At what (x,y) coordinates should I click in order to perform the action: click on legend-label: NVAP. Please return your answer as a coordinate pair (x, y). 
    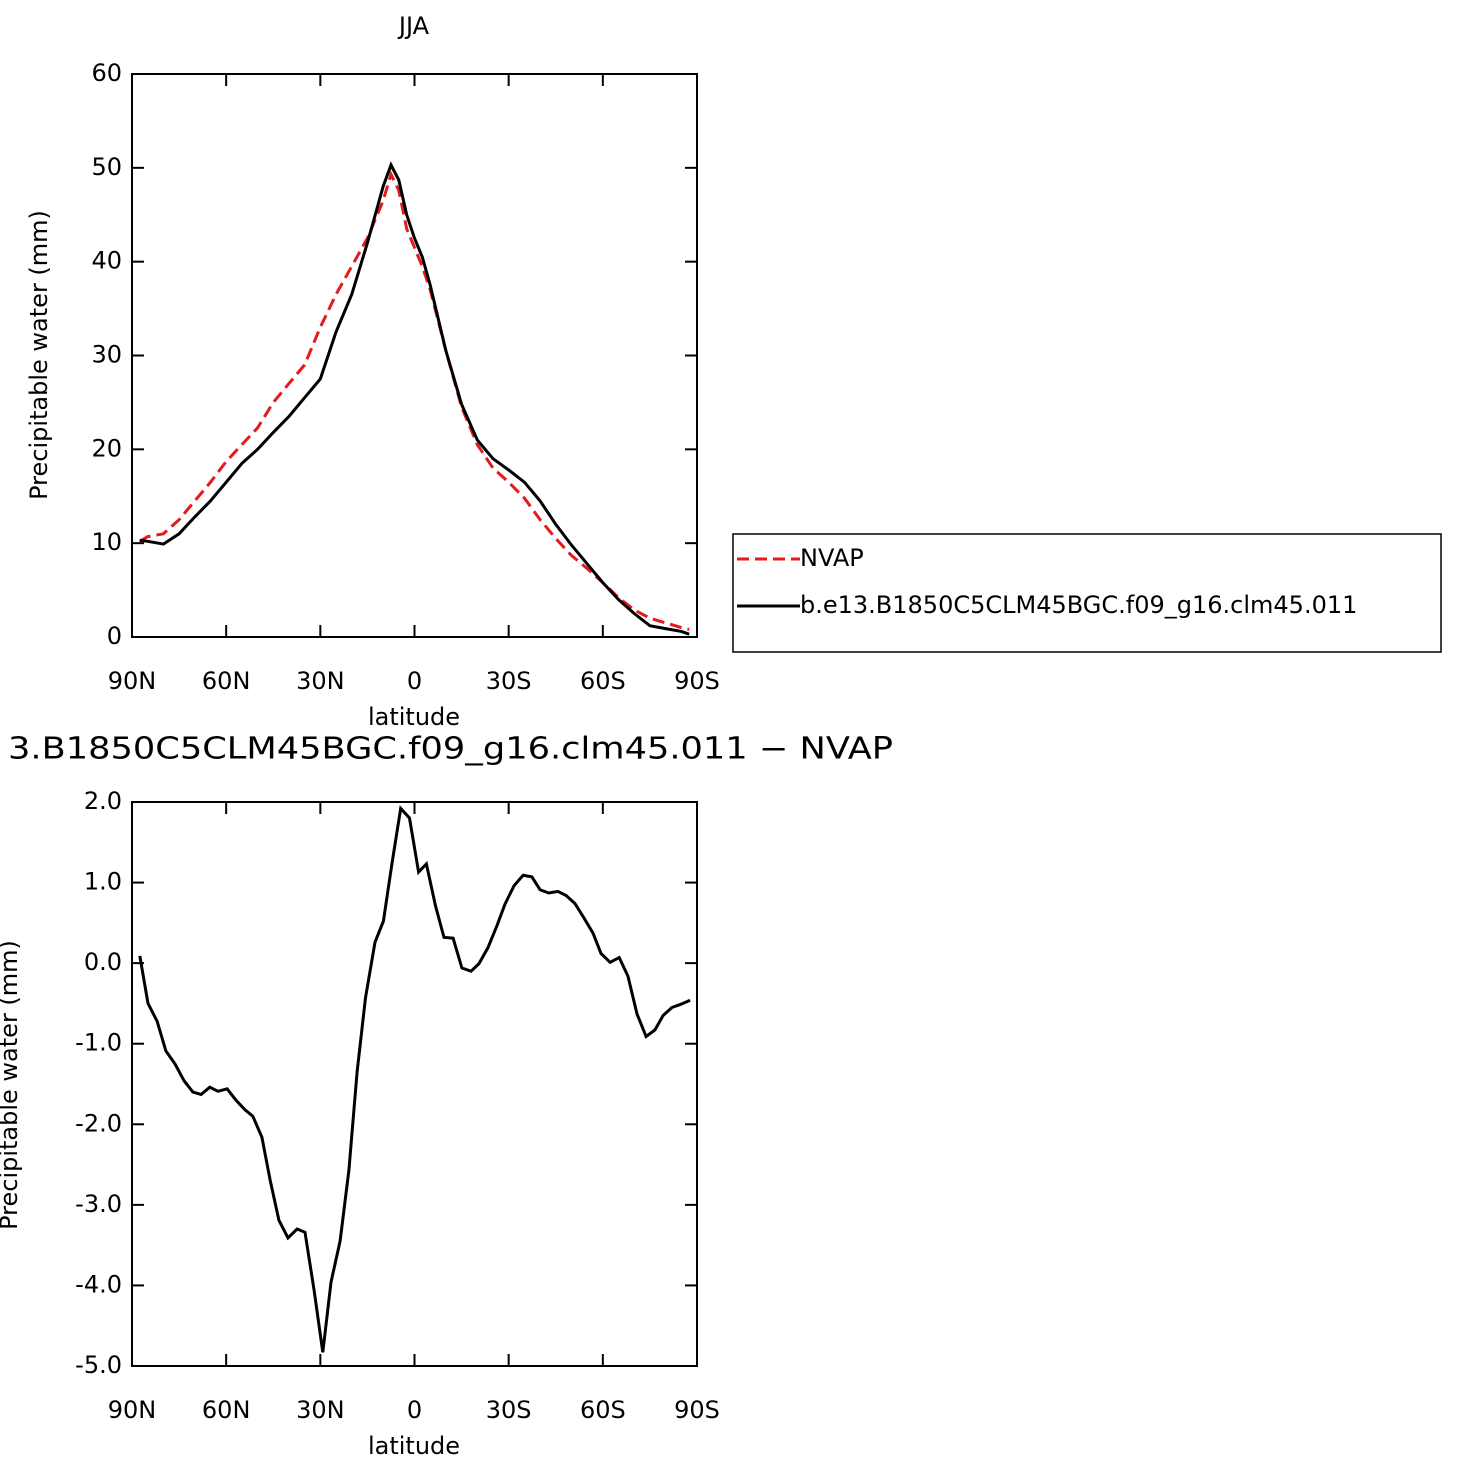
    Looking at the image, I should click on (832, 558).